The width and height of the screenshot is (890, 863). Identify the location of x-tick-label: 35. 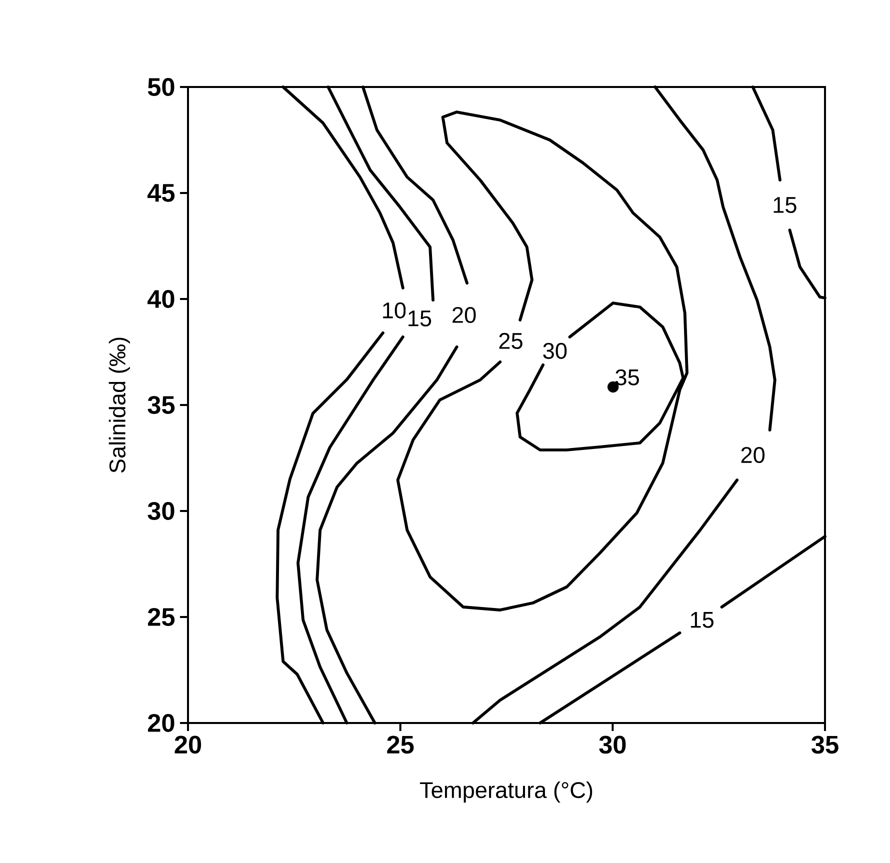
(824, 745).